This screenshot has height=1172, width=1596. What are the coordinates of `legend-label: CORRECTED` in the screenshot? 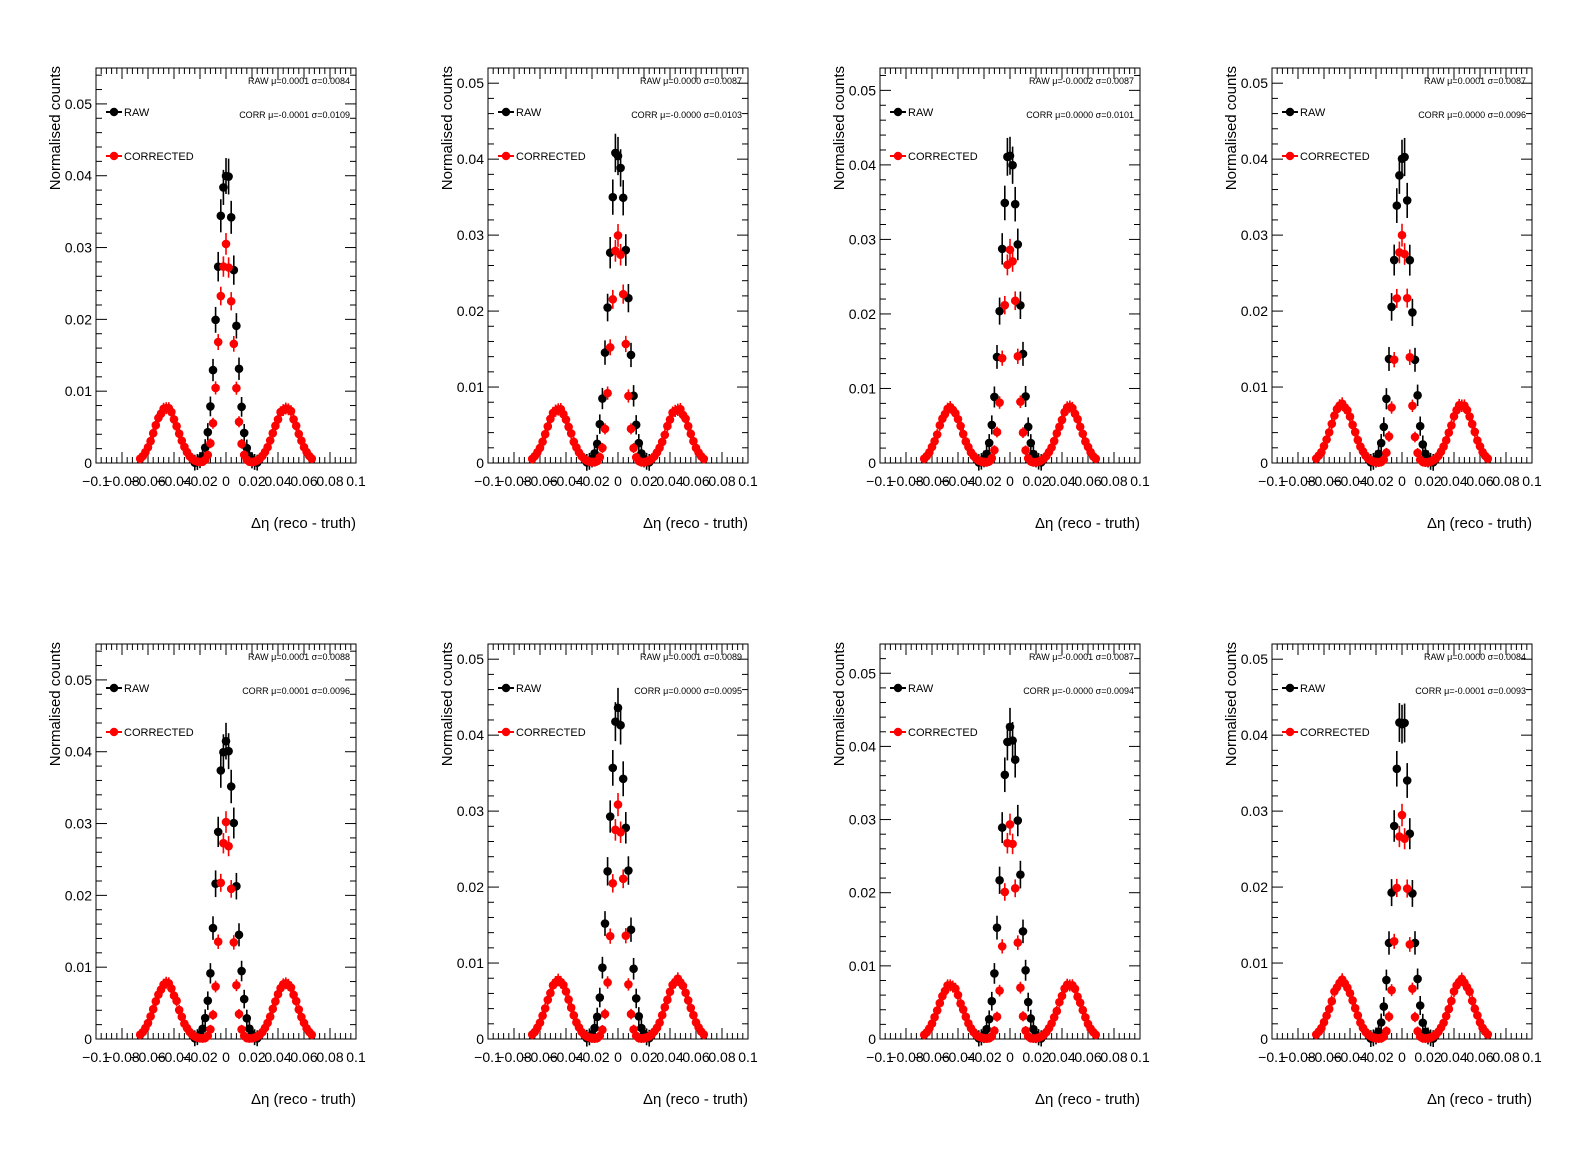 It's located at (551, 733).